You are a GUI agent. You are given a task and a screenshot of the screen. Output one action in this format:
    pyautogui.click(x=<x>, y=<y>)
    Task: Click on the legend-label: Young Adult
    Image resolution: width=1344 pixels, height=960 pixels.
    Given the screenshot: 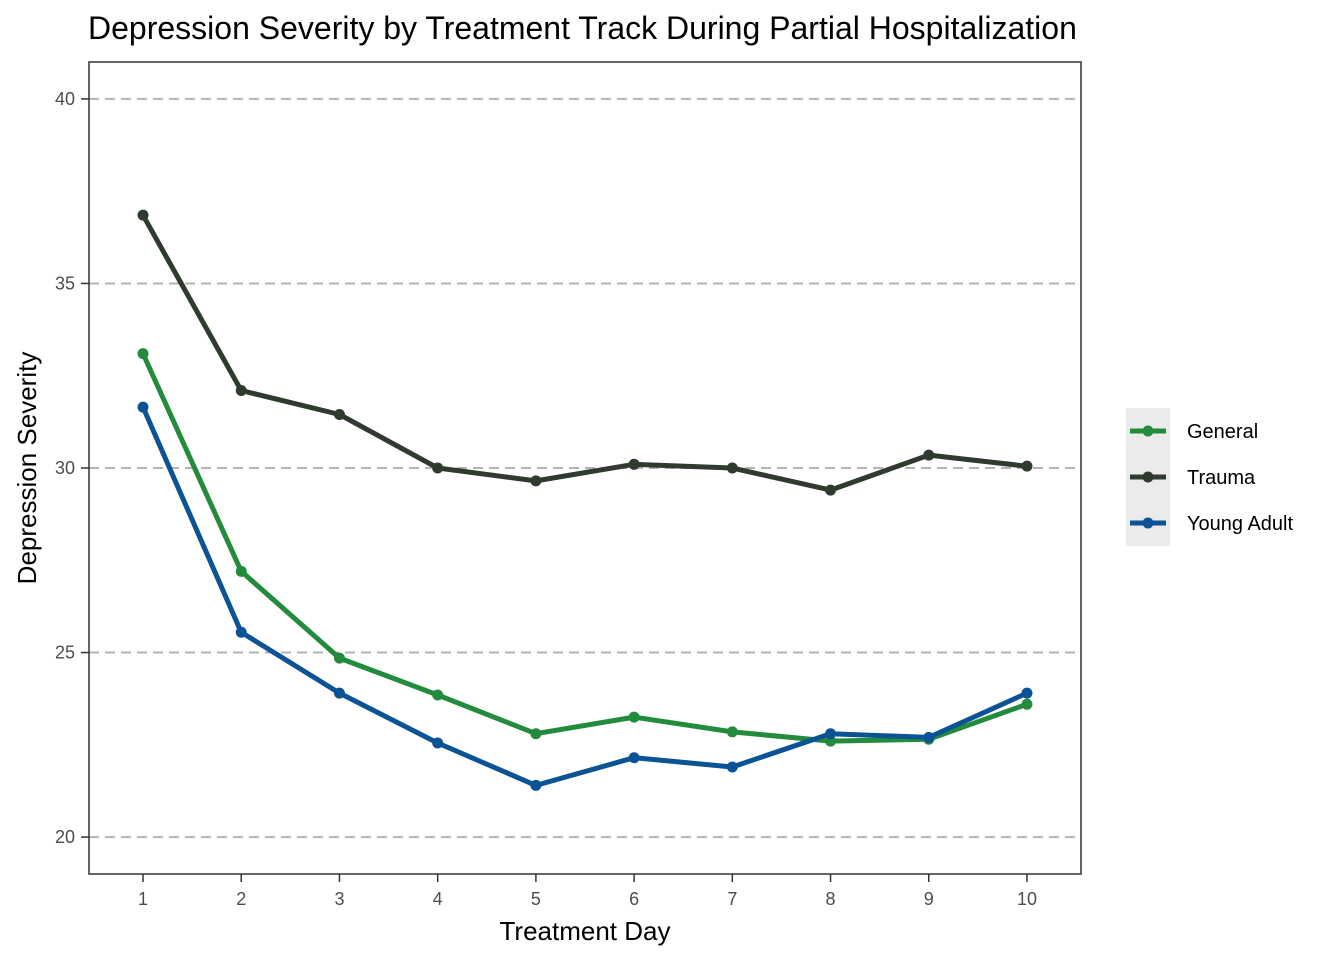 What is the action you would take?
    pyautogui.click(x=1240, y=524)
    